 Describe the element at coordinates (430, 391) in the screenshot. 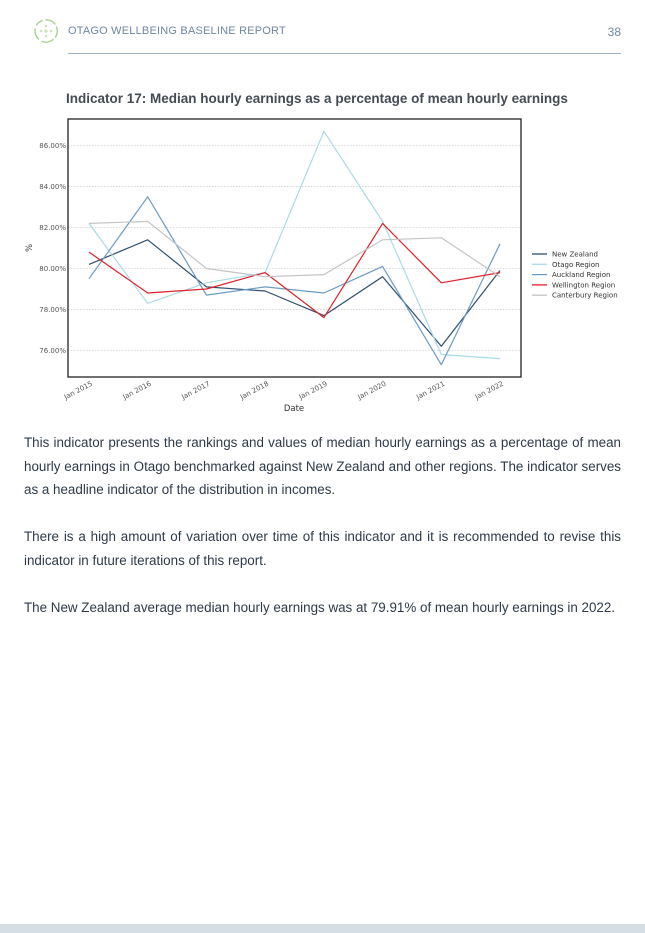

I see `x-tick-label: Jan 2021` at that location.